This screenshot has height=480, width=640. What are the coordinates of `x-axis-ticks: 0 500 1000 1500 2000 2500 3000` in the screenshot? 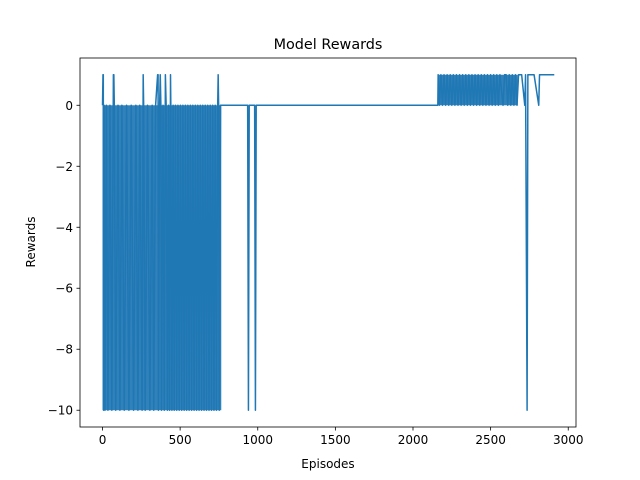 It's located at (341, 437).